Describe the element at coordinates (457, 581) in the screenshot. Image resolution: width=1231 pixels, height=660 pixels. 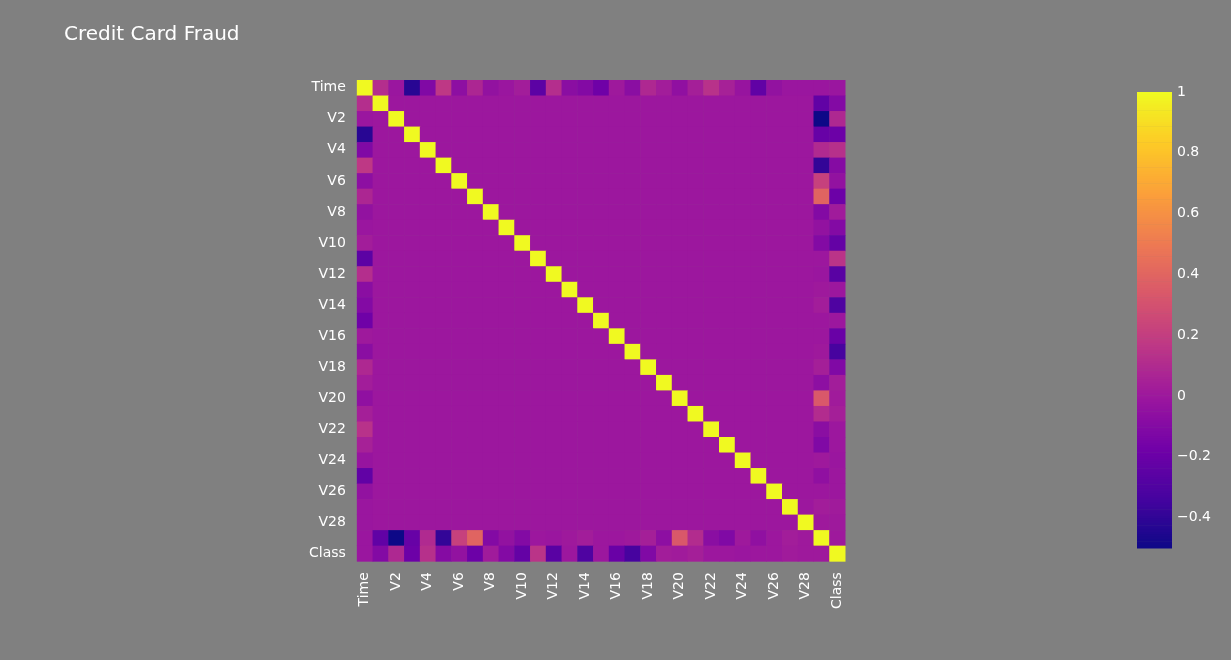
I see `x-tick-label: V6` at that location.